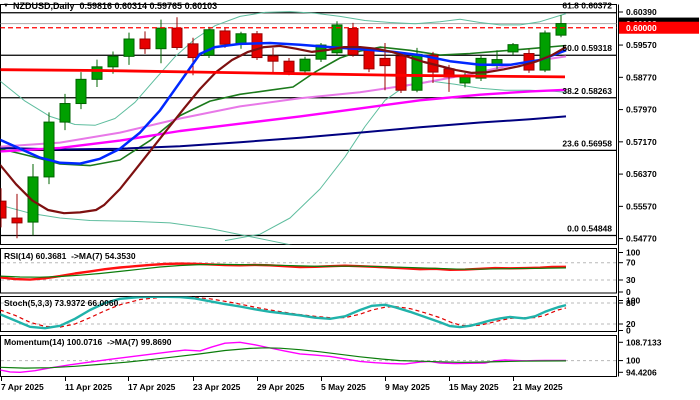 Image resolution: width=700 pixels, height=400 pixels. I want to click on date-axis-label: 11 Apr 2025, so click(88, 387).